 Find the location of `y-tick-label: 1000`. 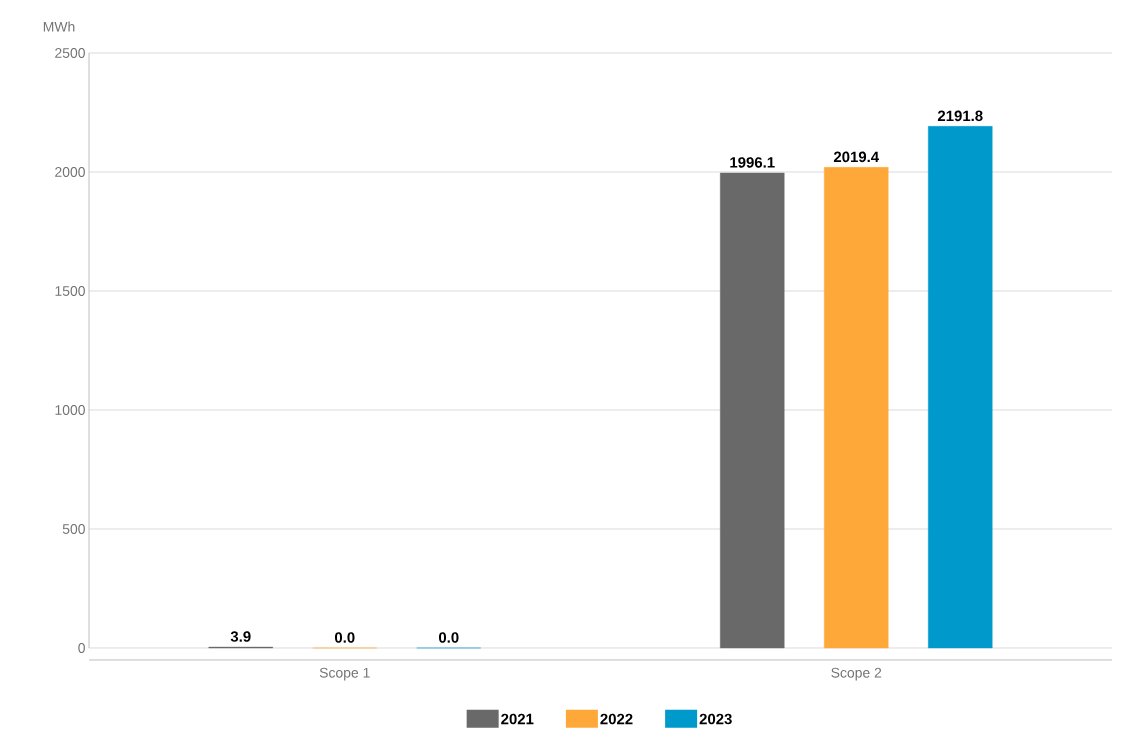

y-tick-label: 1000 is located at coordinates (70, 410).